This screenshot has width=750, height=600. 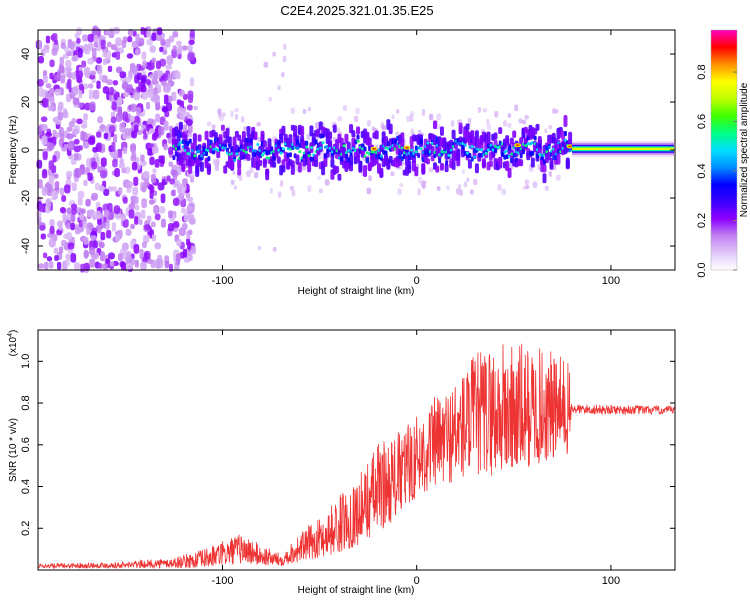 I want to click on colorbar-tick-label: 0.8, so click(x=702, y=71).